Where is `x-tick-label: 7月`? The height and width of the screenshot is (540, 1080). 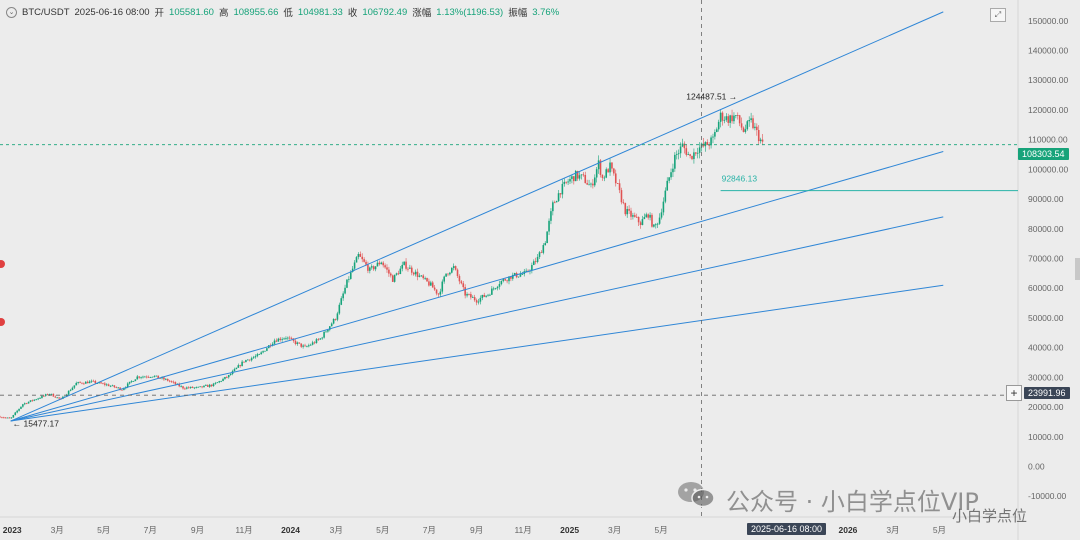
x-tick-label: 7月 is located at coordinates (429, 530).